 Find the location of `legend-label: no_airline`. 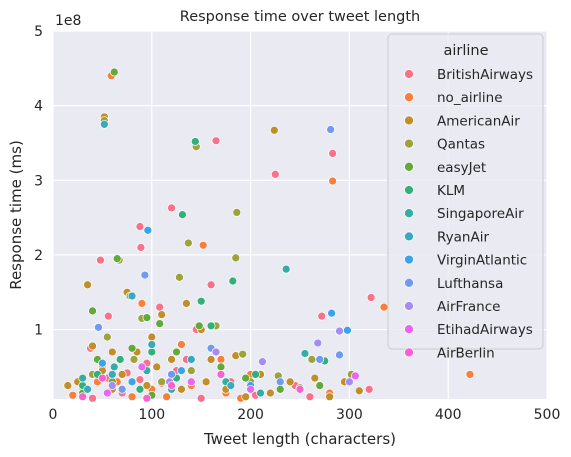

legend-label: no_airline is located at coordinates (470, 98).